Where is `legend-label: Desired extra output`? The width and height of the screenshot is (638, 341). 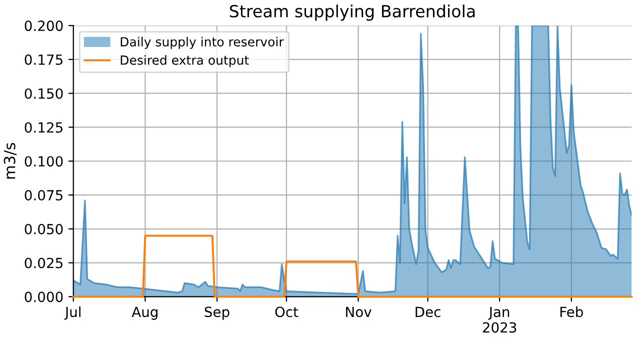
legend-label: Desired extra output is located at coordinates (184, 61).